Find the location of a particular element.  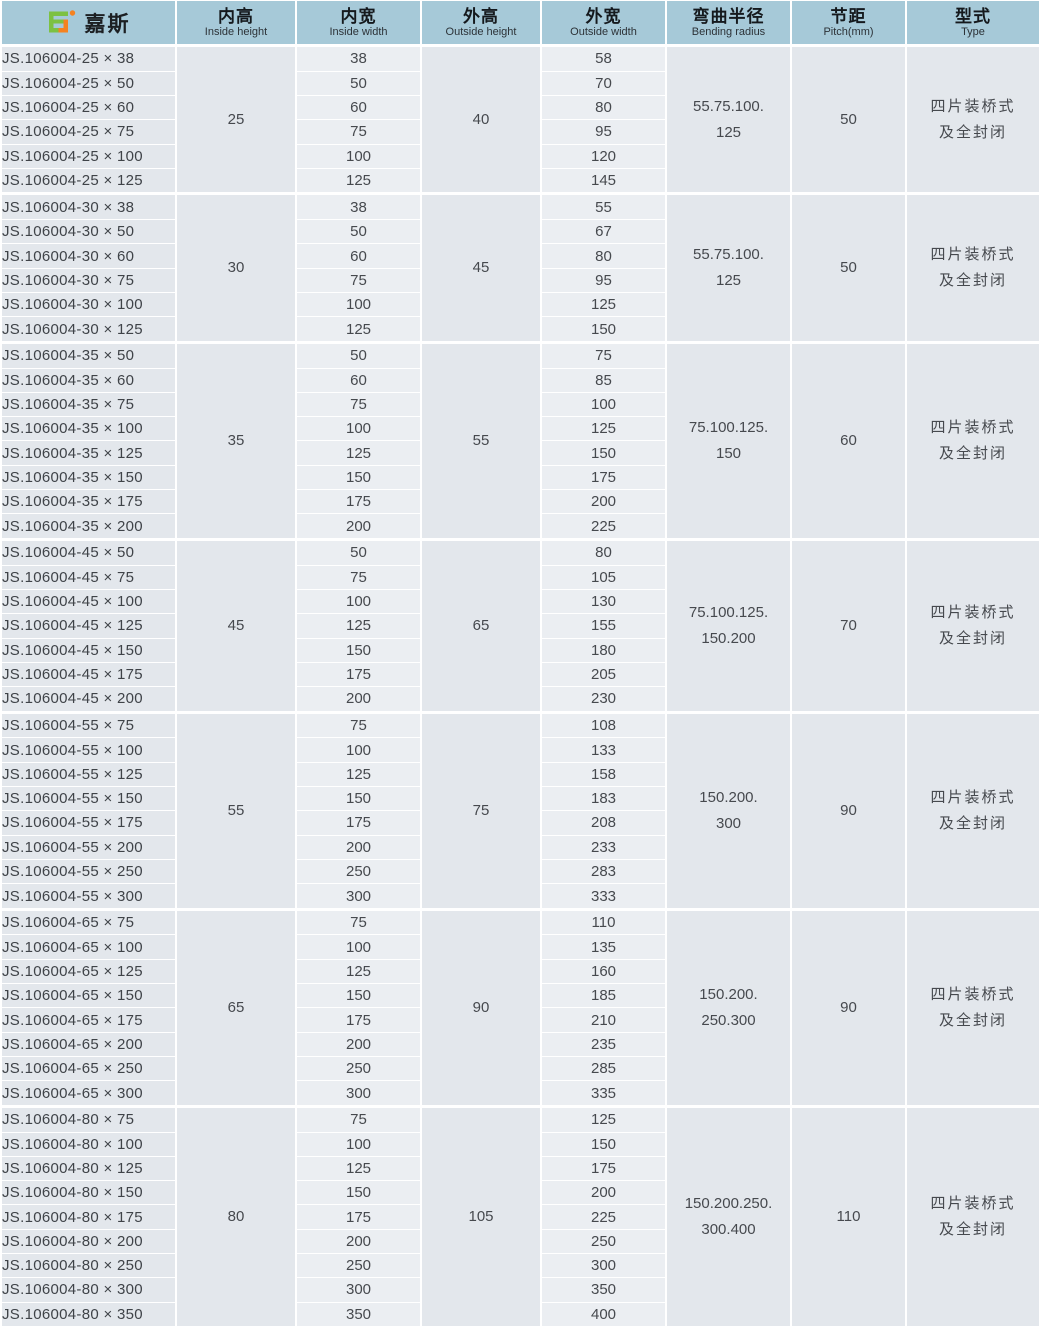

table-row: JS.106004-25 × 50 50 70 is located at coordinates (519, 83).